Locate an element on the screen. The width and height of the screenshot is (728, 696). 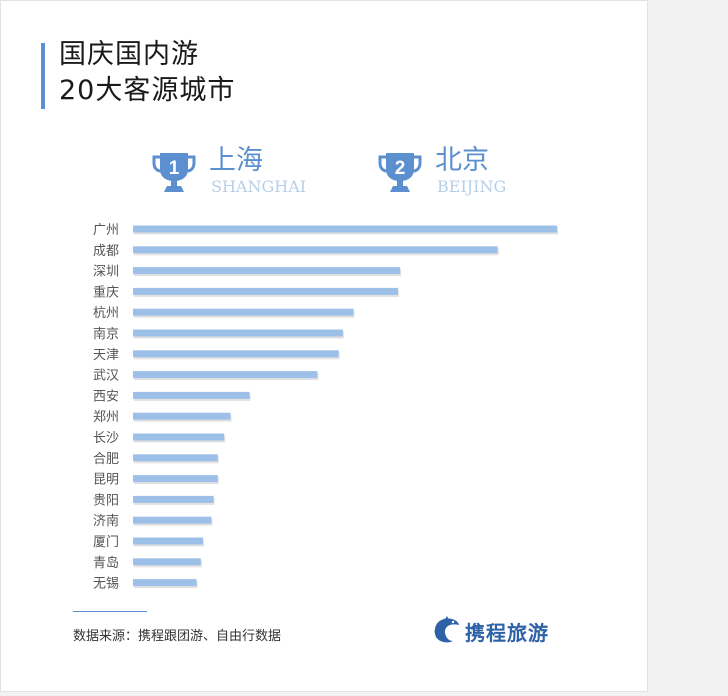
category-label: 昆明 is located at coordinates (106, 480).